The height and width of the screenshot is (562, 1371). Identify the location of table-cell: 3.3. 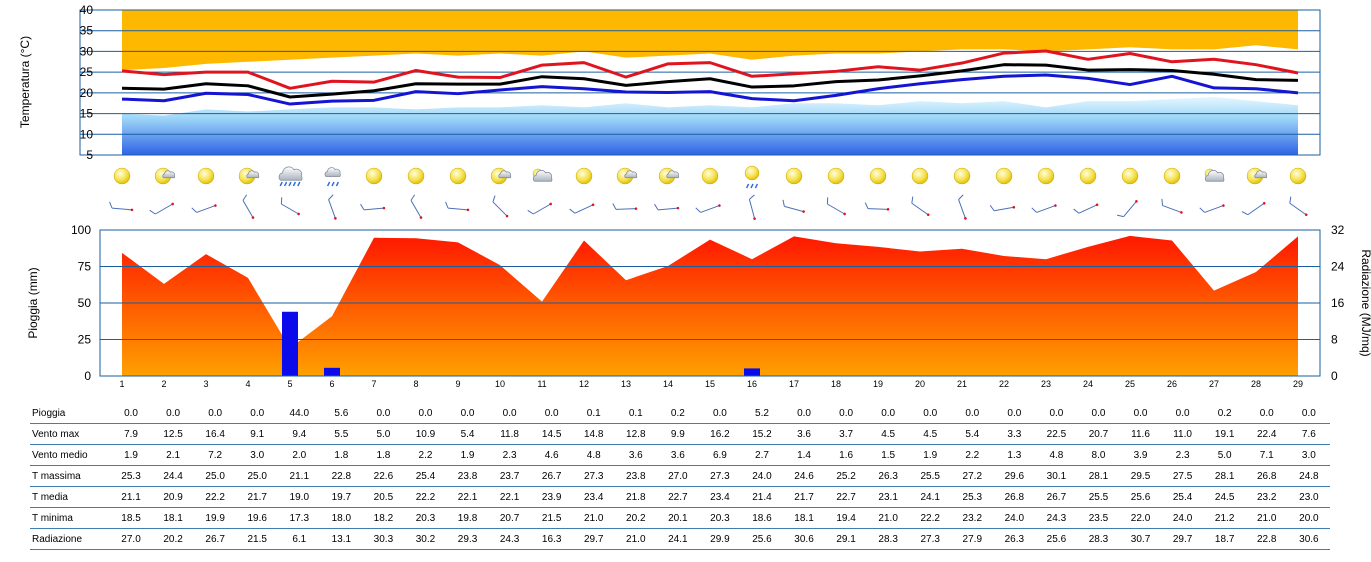
(1014, 434).